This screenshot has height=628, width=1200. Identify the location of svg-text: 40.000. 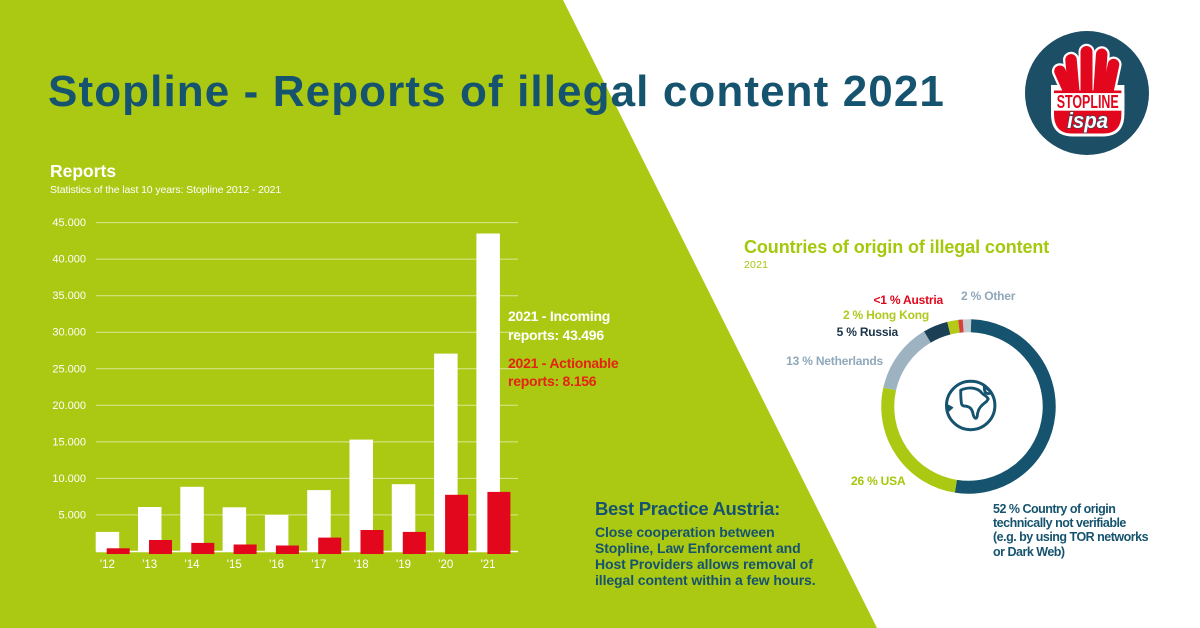
(69, 260).